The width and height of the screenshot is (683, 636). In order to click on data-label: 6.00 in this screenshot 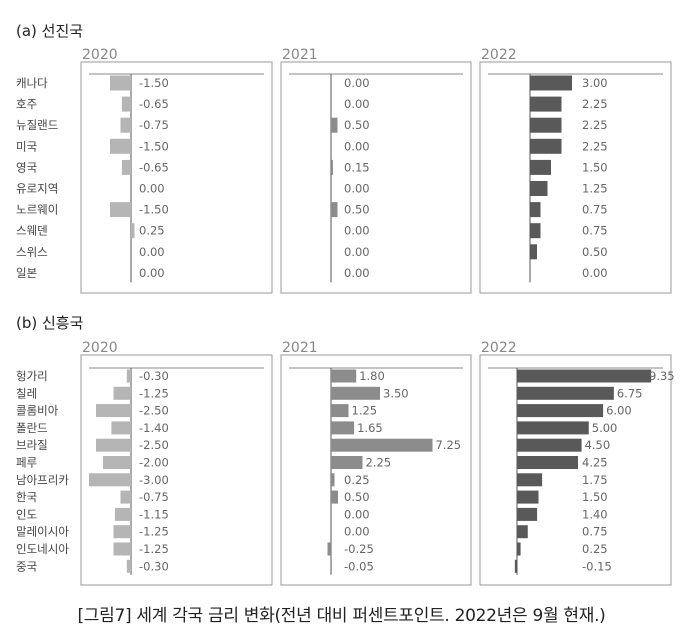, I will do `click(619, 411)`.